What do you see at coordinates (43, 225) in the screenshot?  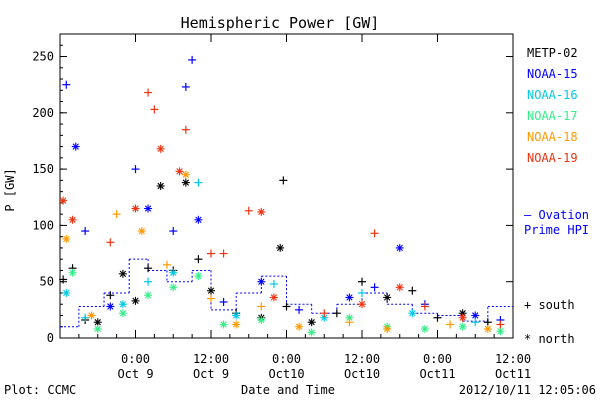 I see `y-tick-label: 100` at bounding box center [43, 225].